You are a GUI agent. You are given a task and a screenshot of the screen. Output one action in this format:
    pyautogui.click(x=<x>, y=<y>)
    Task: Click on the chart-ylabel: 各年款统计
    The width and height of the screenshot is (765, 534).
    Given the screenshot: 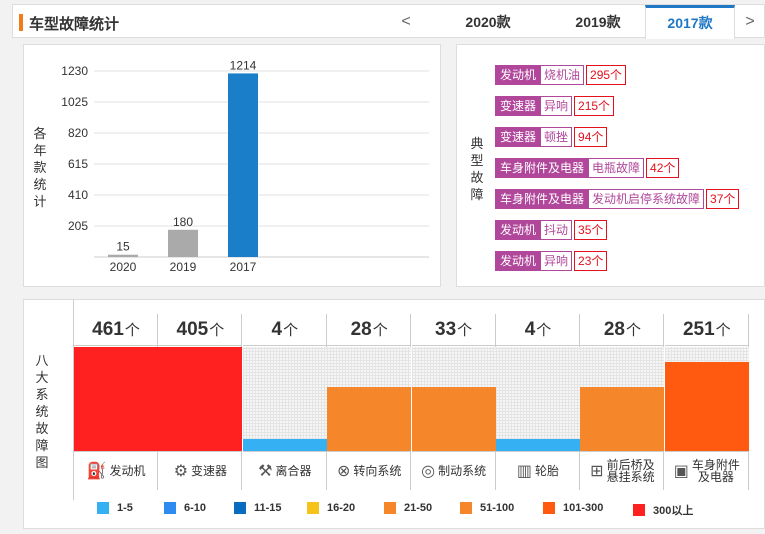 What is the action you would take?
    pyautogui.click(x=40, y=167)
    